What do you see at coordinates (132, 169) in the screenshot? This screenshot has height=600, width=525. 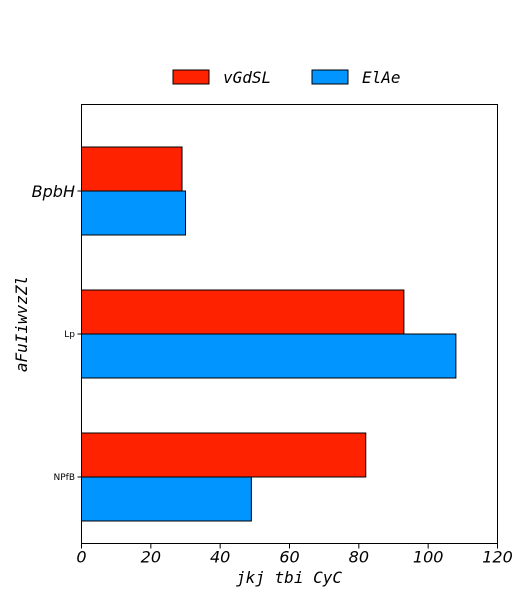 I see `bar-vGdSL-BpbH` at bounding box center [132, 169].